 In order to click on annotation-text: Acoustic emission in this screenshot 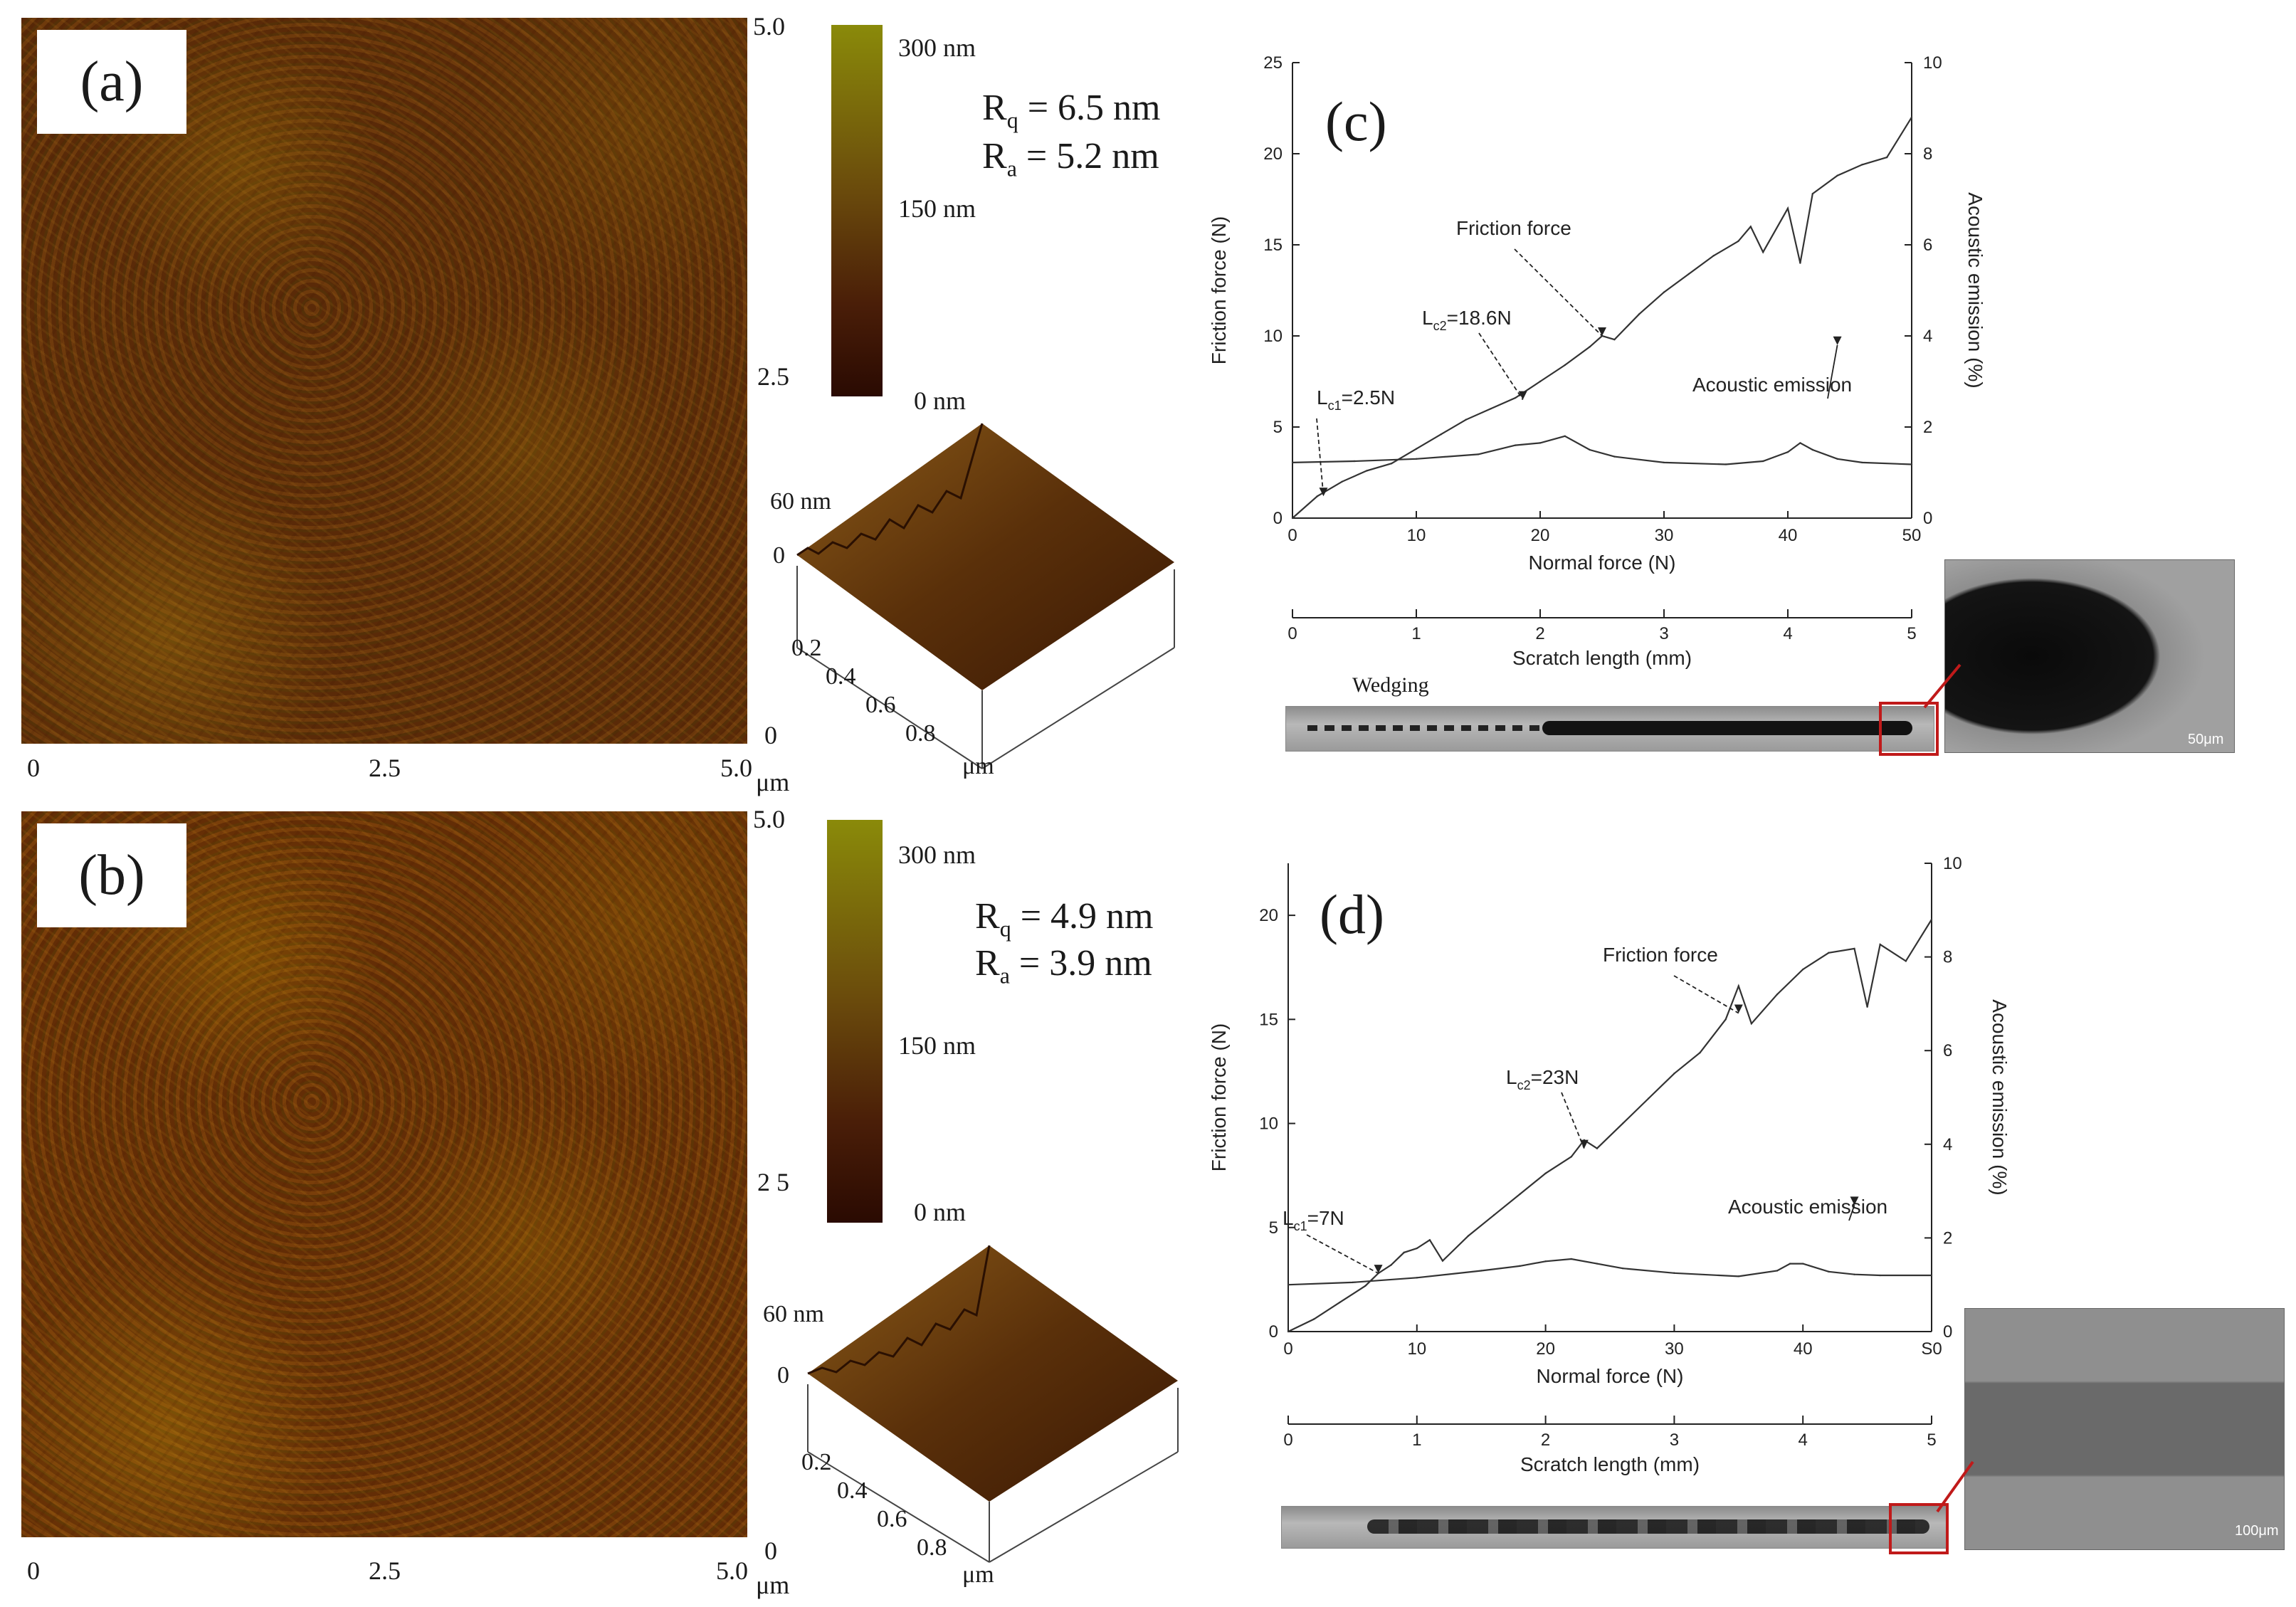, I will do `click(1772, 385)`.